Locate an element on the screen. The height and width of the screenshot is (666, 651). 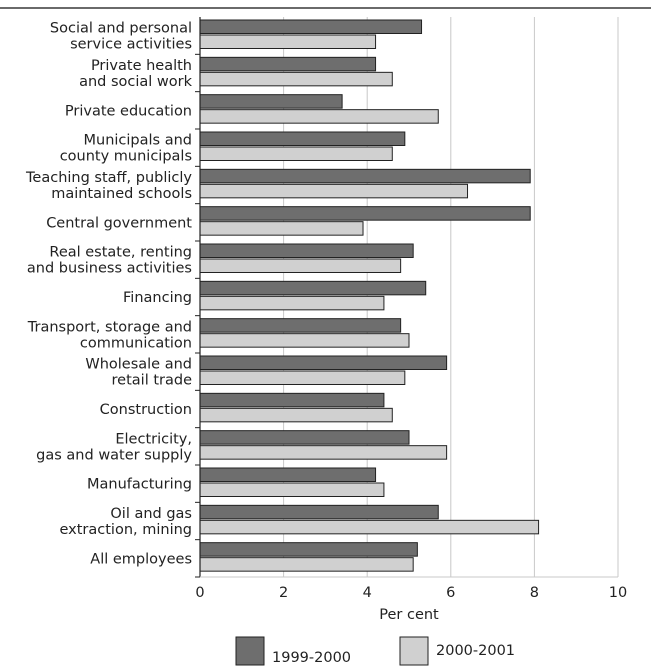
legend-swatch-1999-2000 is located at coordinates (250, 651).